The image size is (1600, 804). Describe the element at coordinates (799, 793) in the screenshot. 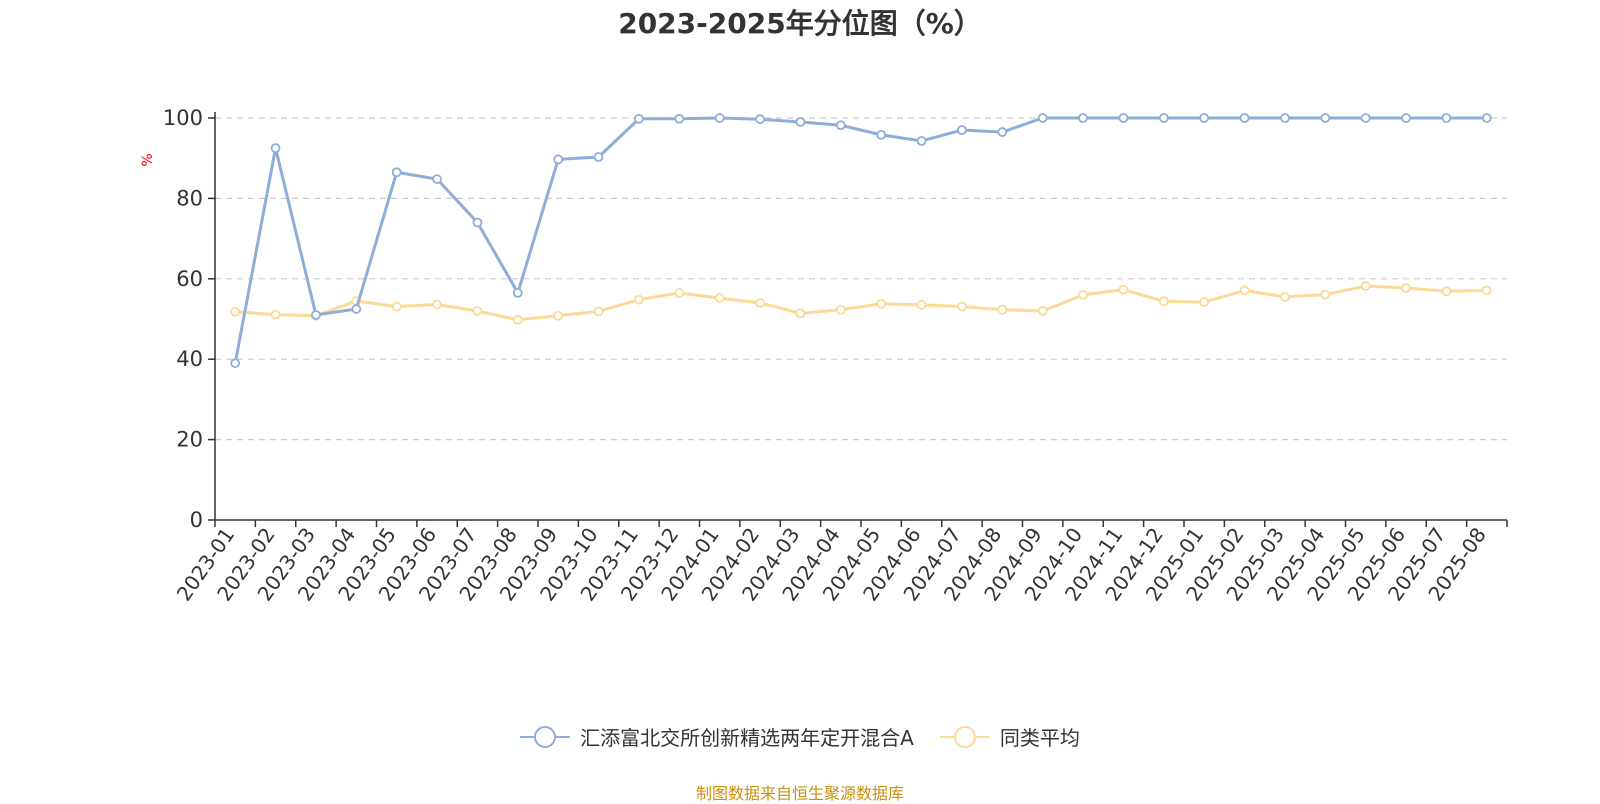

I see `source-note: 制图数据来自恒生聚源数据库` at that location.